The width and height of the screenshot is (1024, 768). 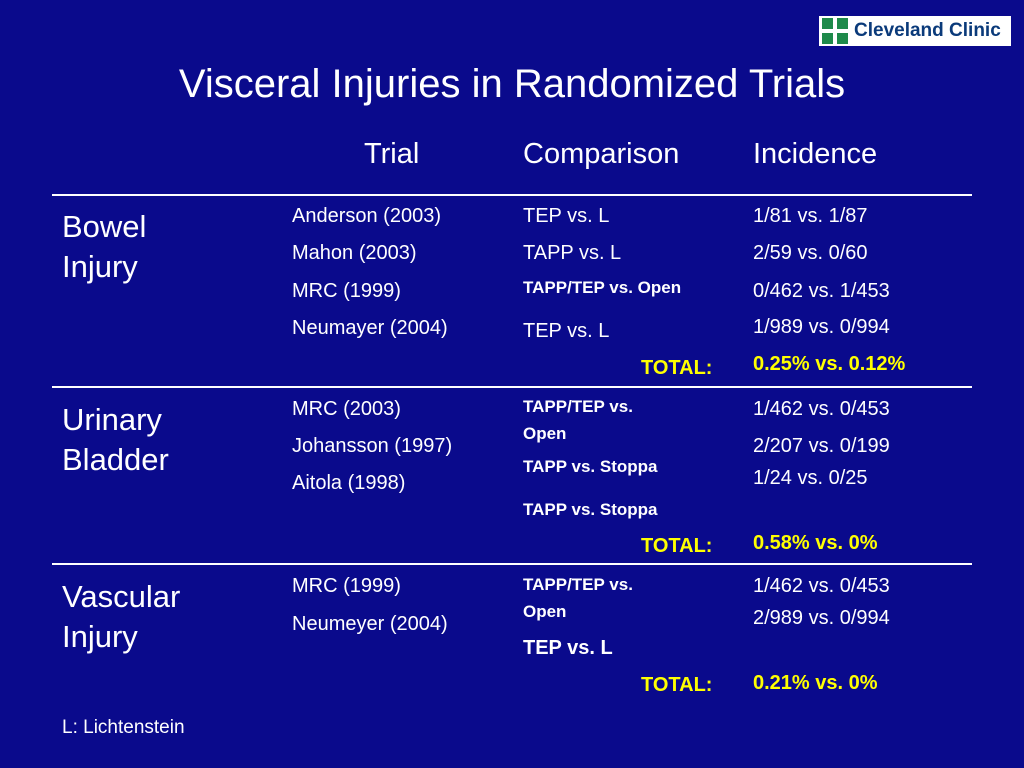 What do you see at coordinates (346, 409) in the screenshot?
I see `trial-cell: MRC (2003)` at bounding box center [346, 409].